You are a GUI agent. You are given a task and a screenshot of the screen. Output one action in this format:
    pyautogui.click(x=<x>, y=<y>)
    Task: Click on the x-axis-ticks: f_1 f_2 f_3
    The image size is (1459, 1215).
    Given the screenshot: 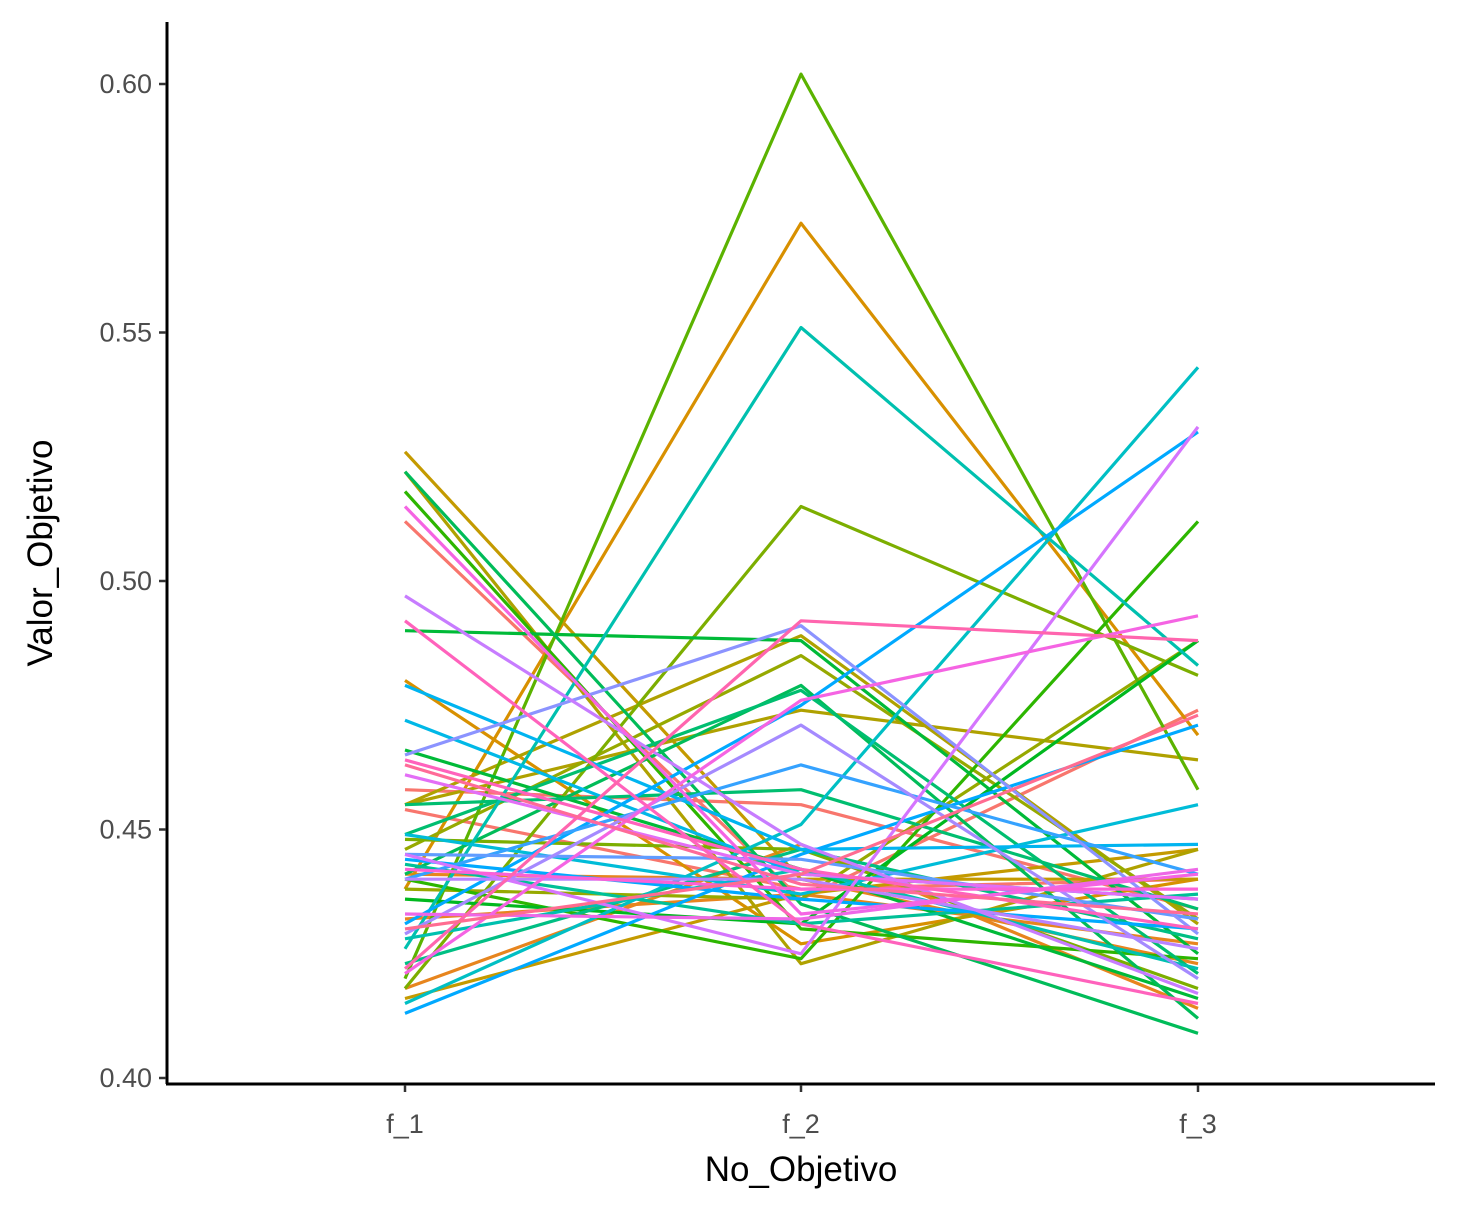 What is the action you would take?
    pyautogui.click(x=801, y=1112)
    